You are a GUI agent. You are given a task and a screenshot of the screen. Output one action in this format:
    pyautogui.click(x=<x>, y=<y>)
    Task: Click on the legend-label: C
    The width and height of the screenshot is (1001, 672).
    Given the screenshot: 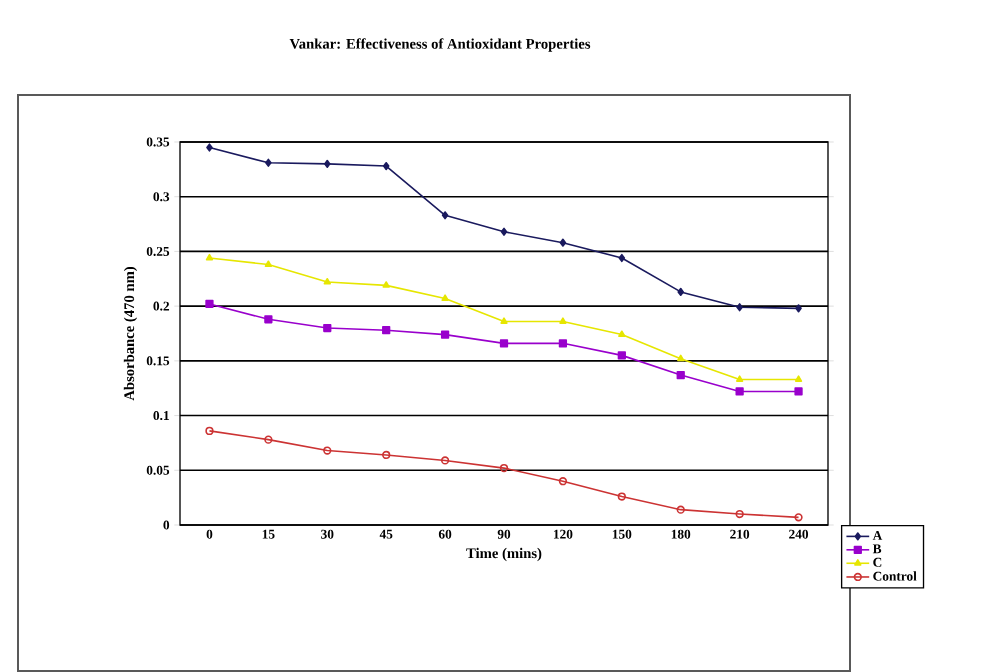 What is the action you would take?
    pyautogui.click(x=877, y=562)
    